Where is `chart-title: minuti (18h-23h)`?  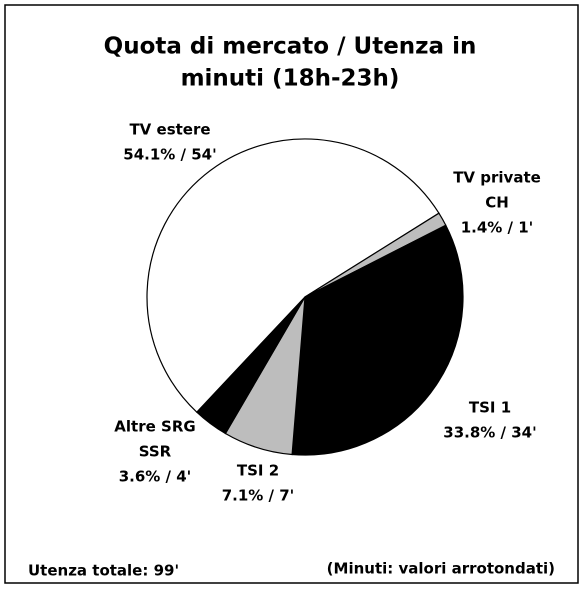
chart-title: minuti (18h-23h) is located at coordinates (290, 79).